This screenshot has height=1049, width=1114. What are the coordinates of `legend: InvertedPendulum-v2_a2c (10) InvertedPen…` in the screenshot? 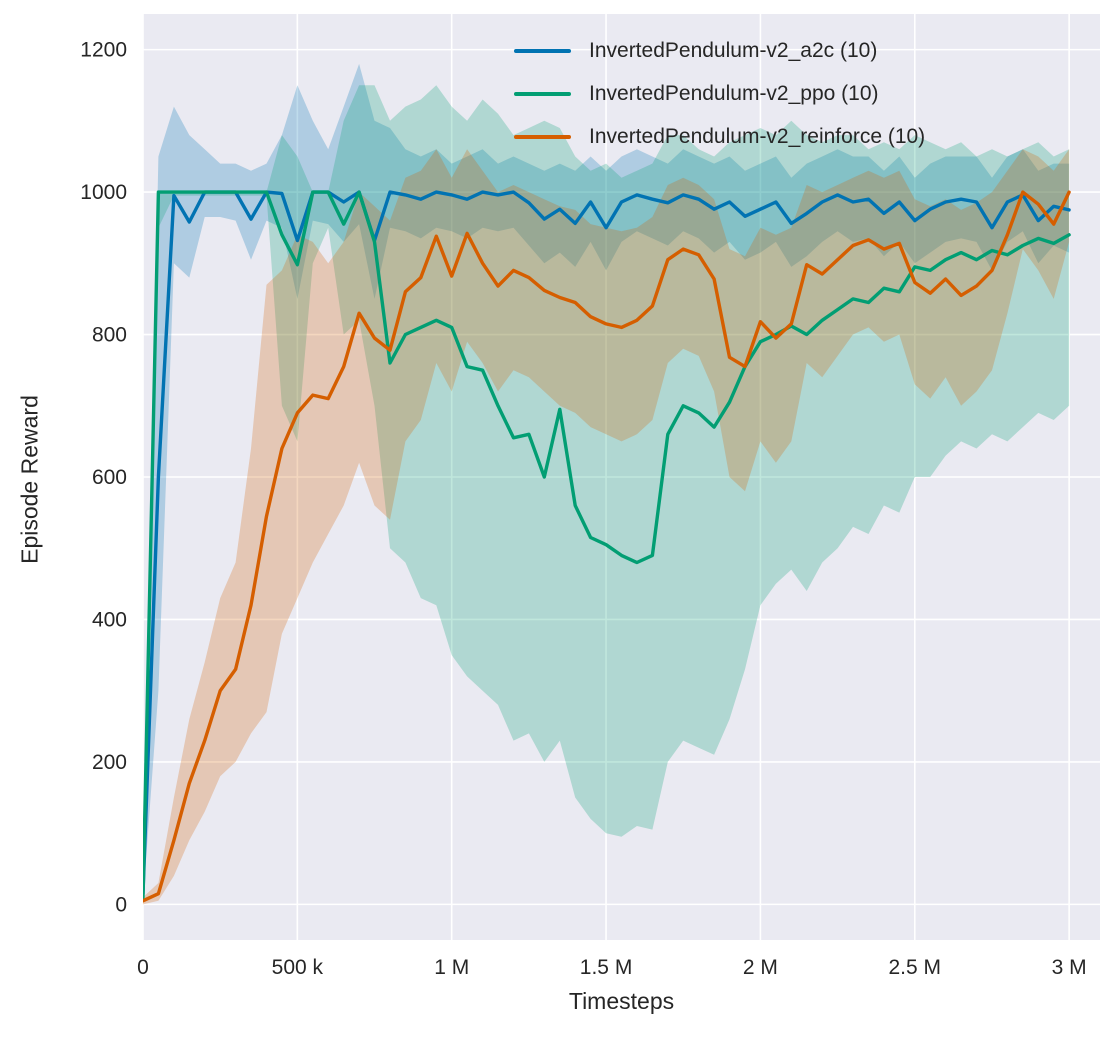 It's located at (719, 94).